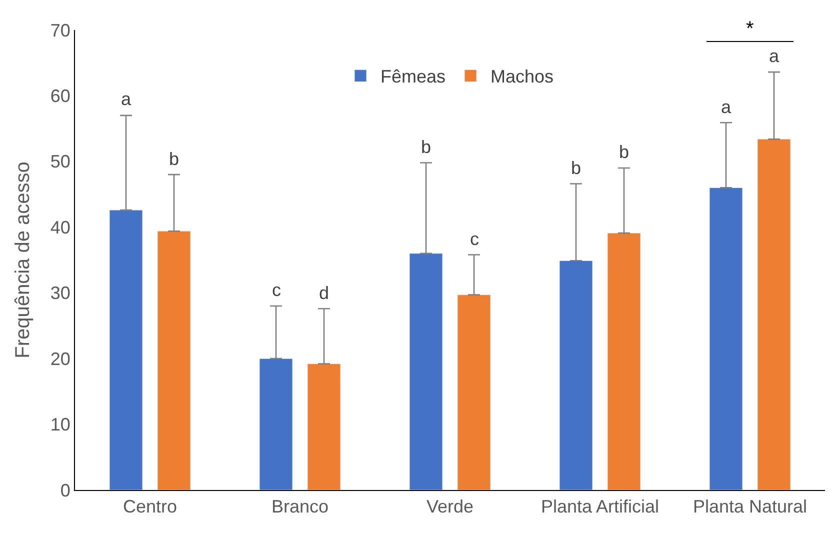  What do you see at coordinates (324, 293) in the screenshot?
I see `annotation: d` at bounding box center [324, 293].